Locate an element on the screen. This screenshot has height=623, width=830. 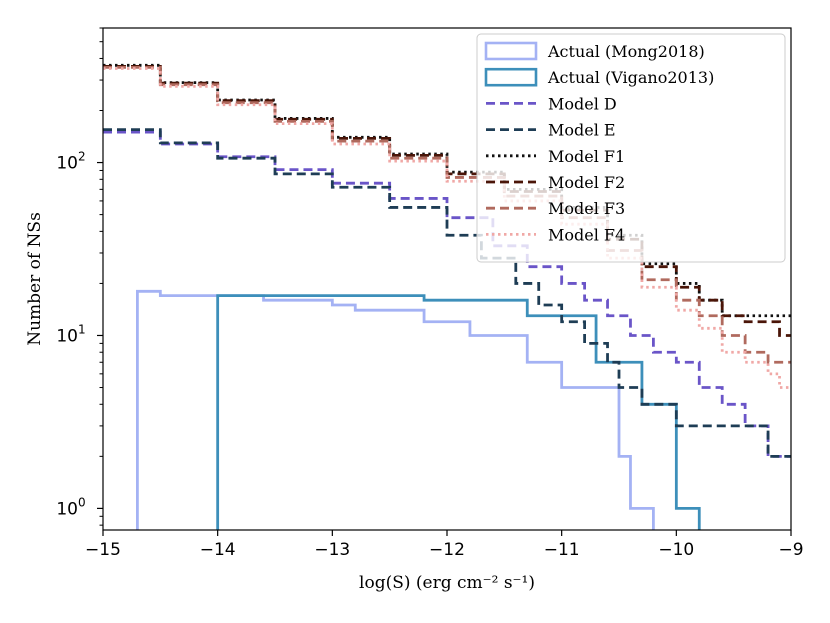
y-axis: 10⁰ 10¹ 10² is located at coordinates (79, 276).